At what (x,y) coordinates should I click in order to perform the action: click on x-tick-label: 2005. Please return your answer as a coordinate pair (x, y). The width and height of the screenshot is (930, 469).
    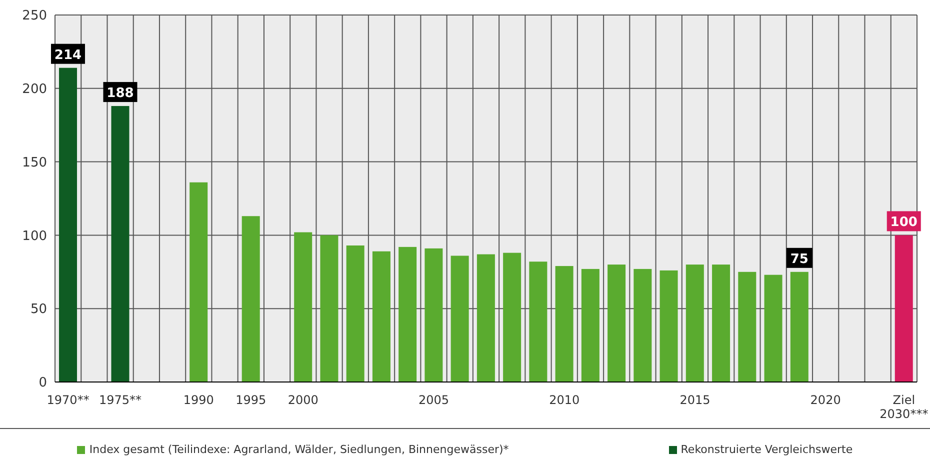
    Looking at the image, I should click on (434, 400).